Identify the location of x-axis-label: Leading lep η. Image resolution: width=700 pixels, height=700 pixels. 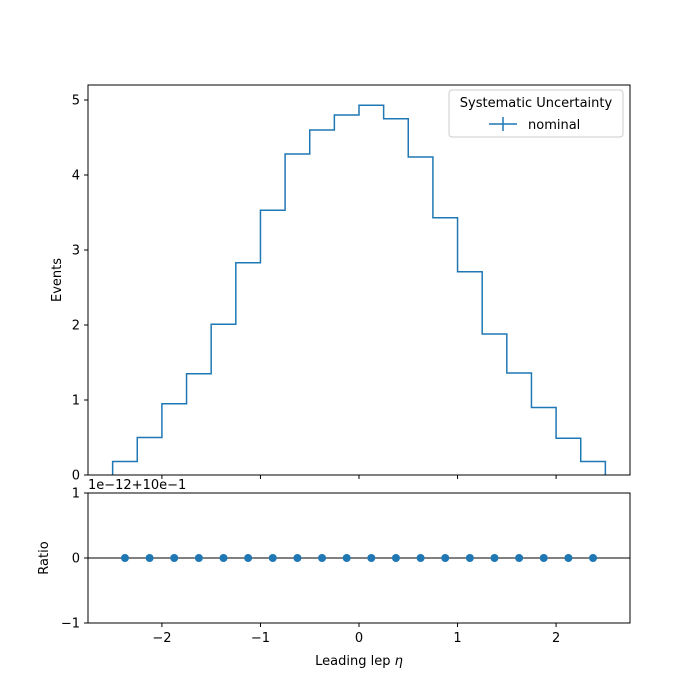
(359, 661).